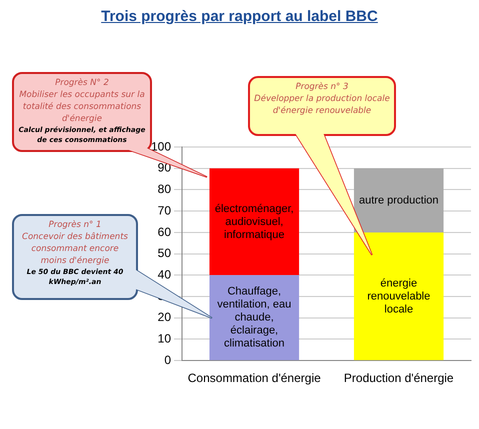  Describe the element at coordinates (165, 317) in the screenshot. I see `y-tick-label: 20` at that location.